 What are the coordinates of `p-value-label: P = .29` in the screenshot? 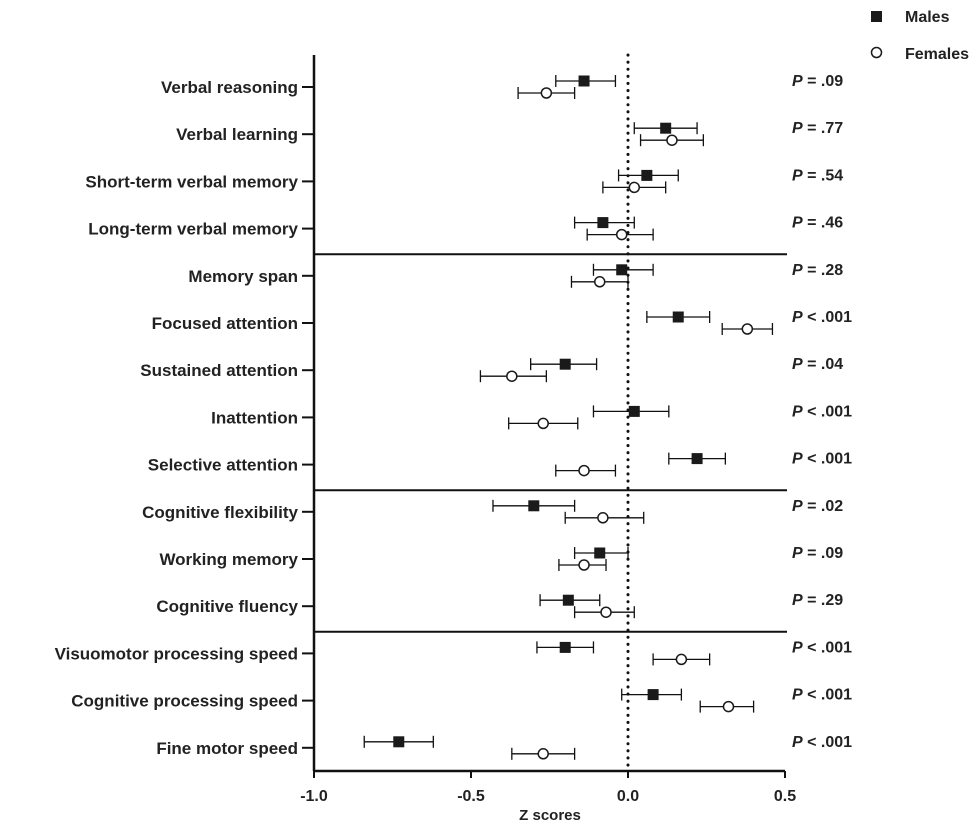 It's located at (817, 600).